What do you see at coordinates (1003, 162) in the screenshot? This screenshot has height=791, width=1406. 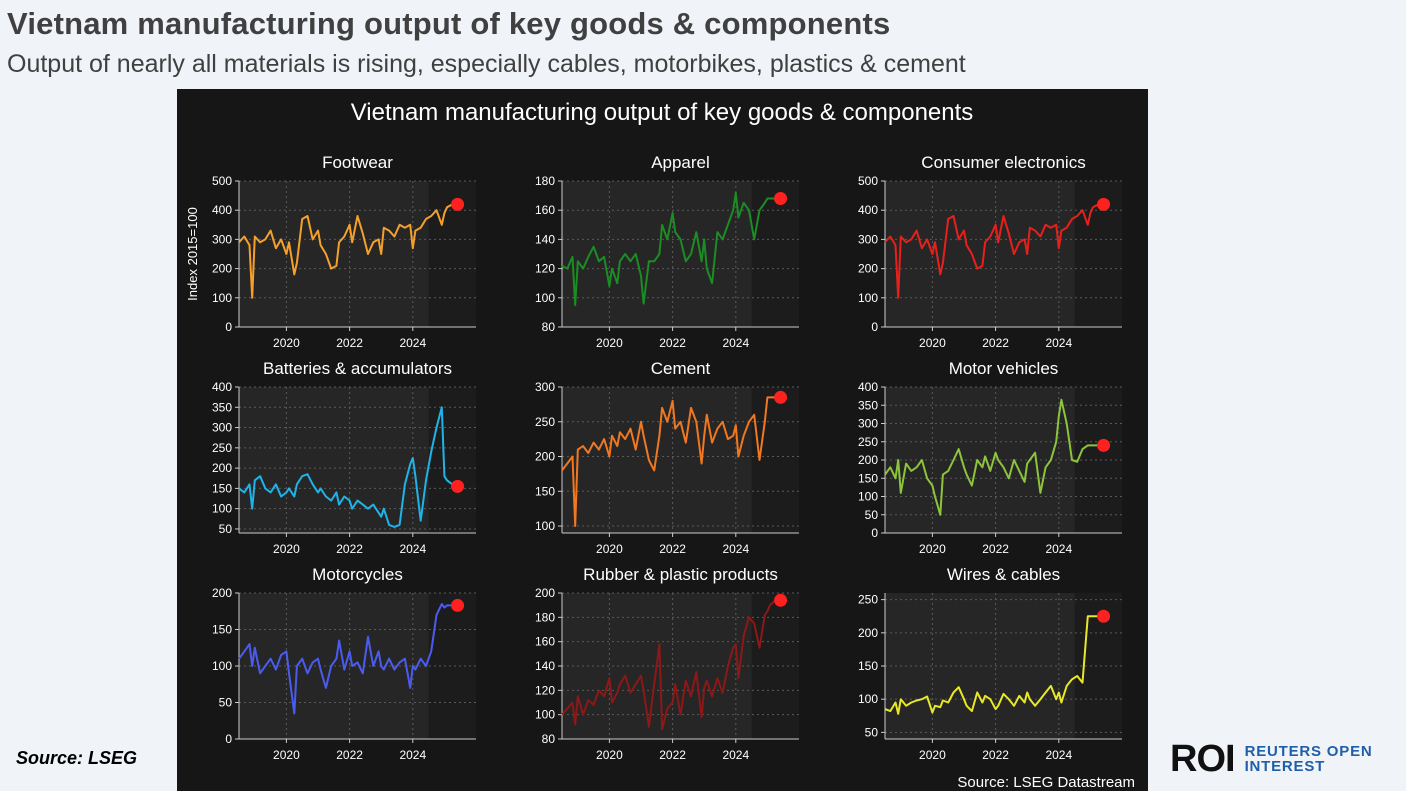 I see `subplot-title: Consumer electronics` at bounding box center [1003, 162].